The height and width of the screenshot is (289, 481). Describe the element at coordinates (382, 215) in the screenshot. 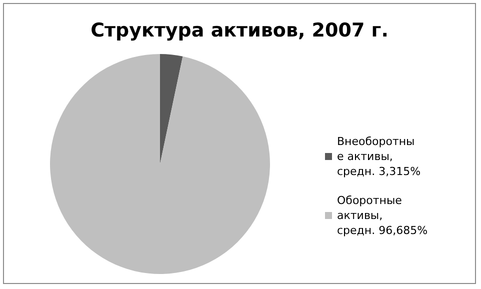

I see `legend-label: Оборотные активы, средн. 96,685%` at that location.